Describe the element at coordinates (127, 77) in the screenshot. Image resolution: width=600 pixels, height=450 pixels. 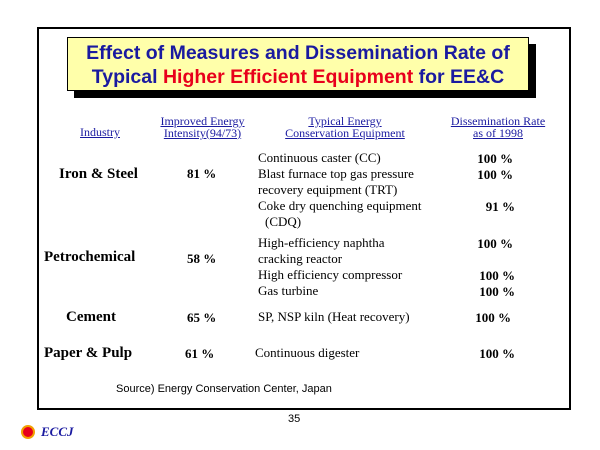
I see `title-line-2-pre: Typical` at that location.